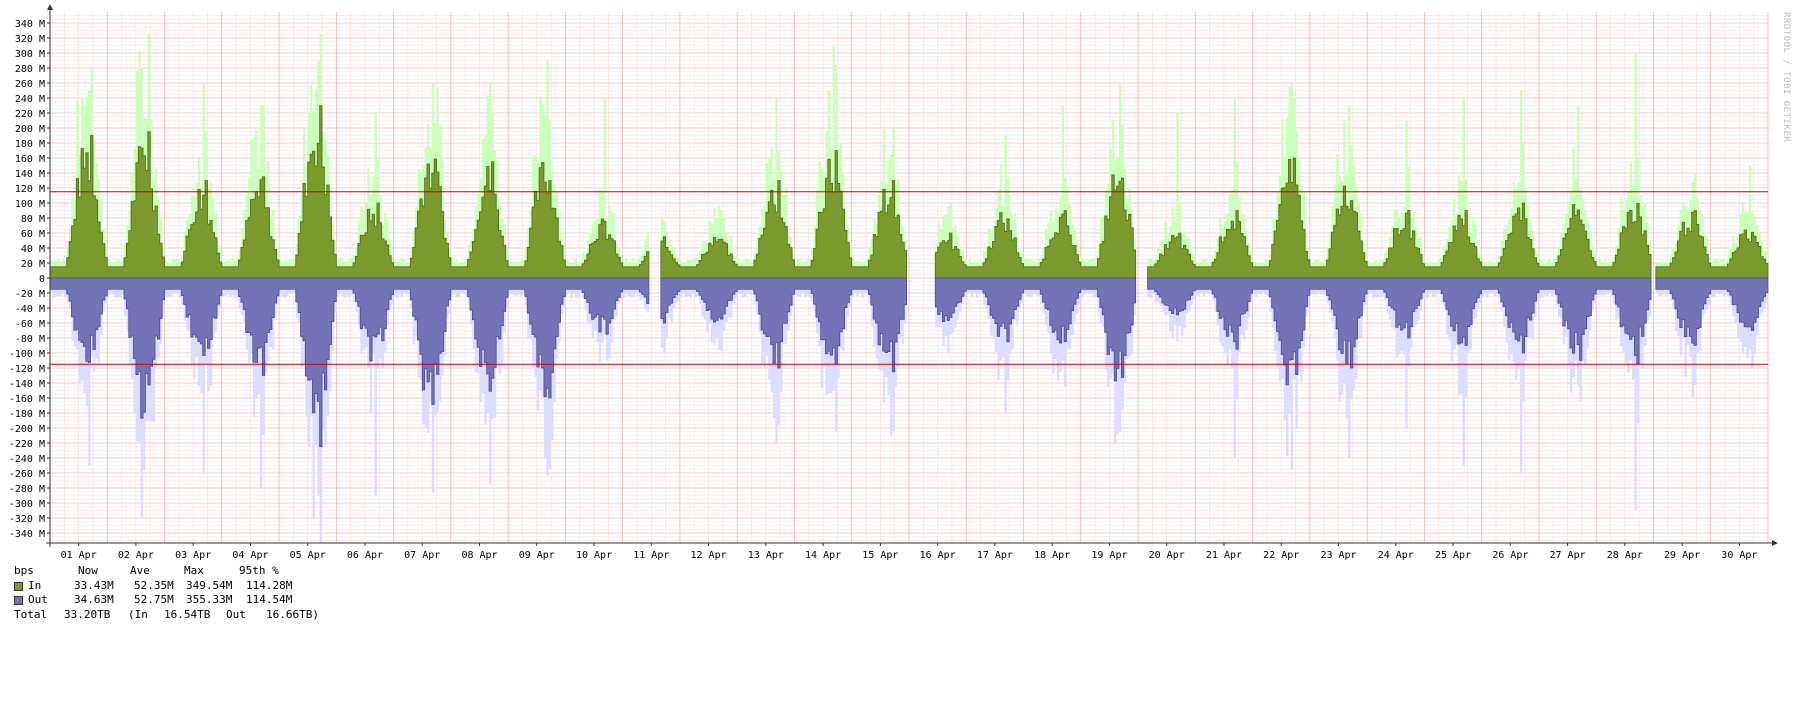 The height and width of the screenshot is (724, 1800). Describe the element at coordinates (27, 399) in the screenshot. I see `y-tick-label: -160 M` at that location.